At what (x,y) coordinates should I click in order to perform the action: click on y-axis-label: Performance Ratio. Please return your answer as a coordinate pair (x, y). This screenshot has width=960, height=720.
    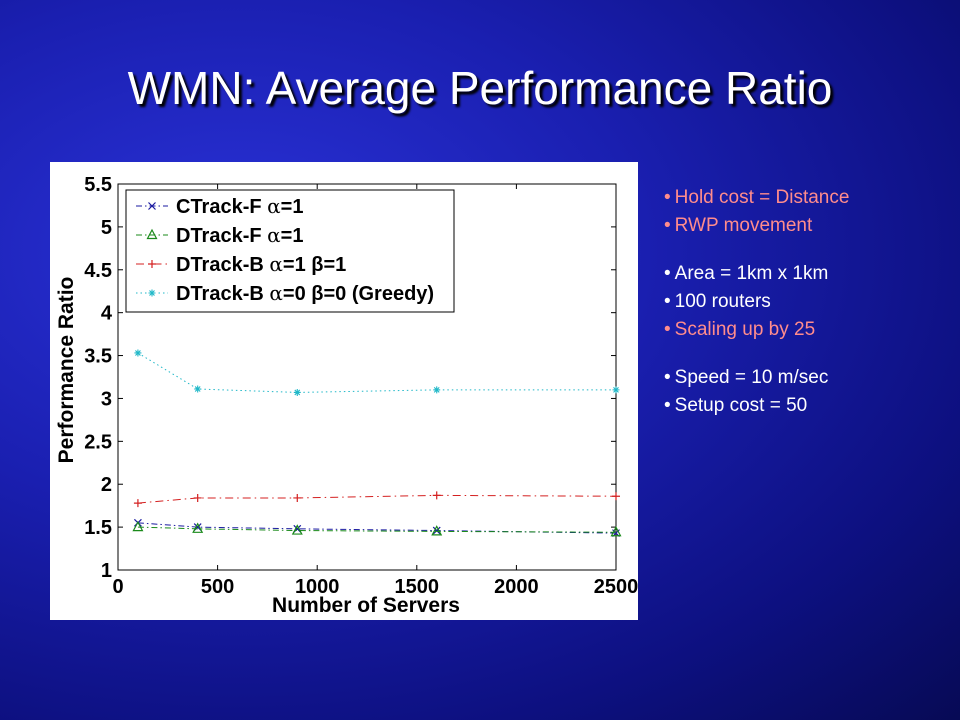
    Looking at the image, I should click on (66, 370).